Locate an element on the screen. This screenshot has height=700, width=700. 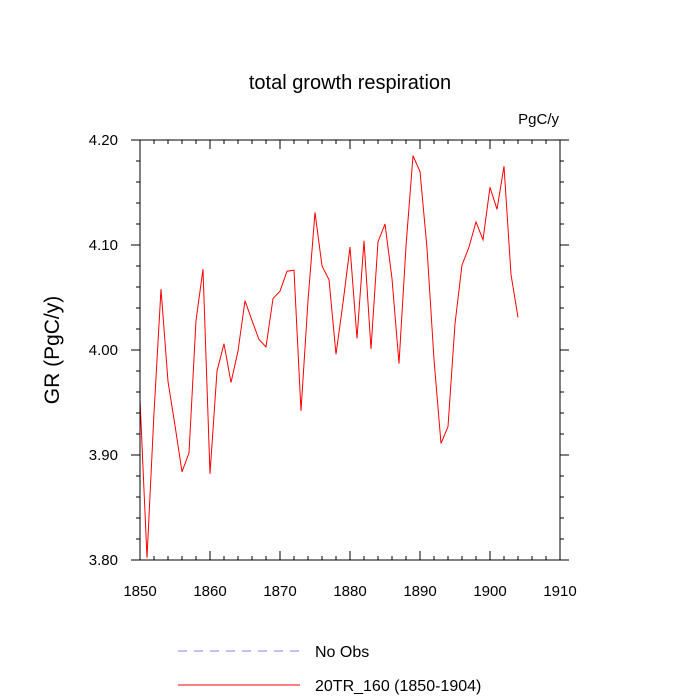
x-tick-label: 1890 is located at coordinates (419, 591).